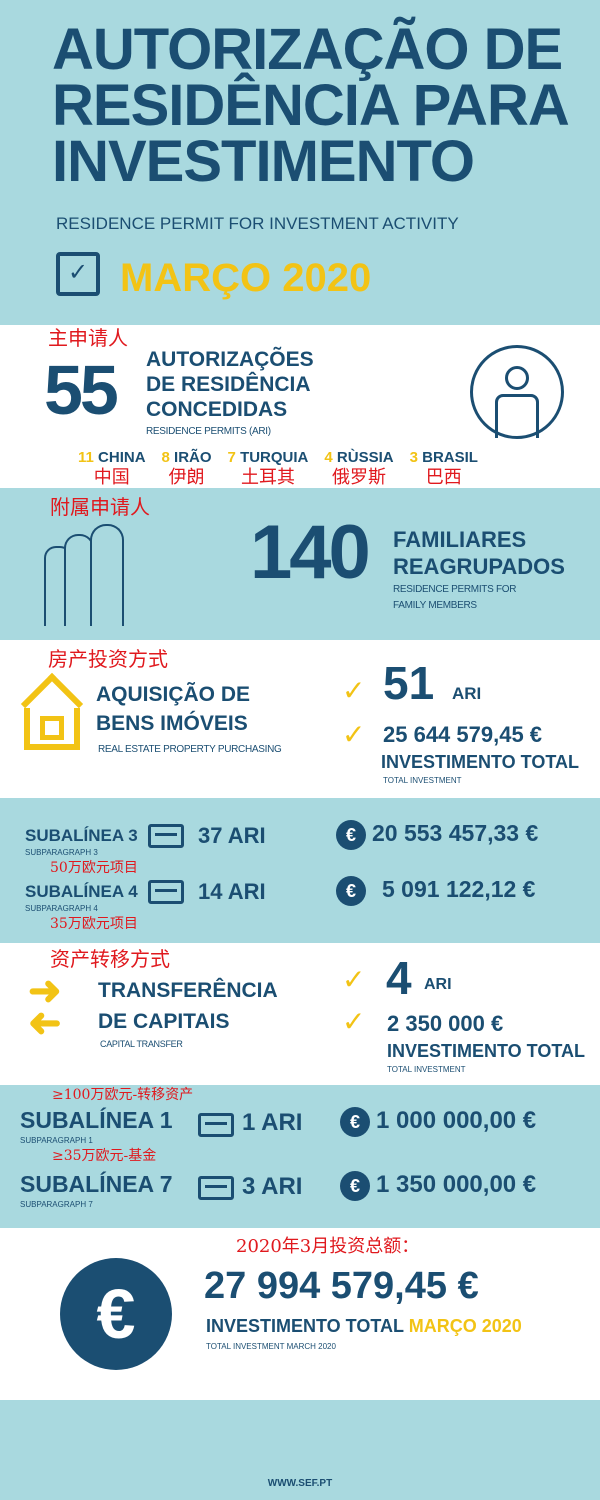  Describe the element at coordinates (300, 1483) in the screenshot. I see `website-link: WWW.SEF.PT` at that location.